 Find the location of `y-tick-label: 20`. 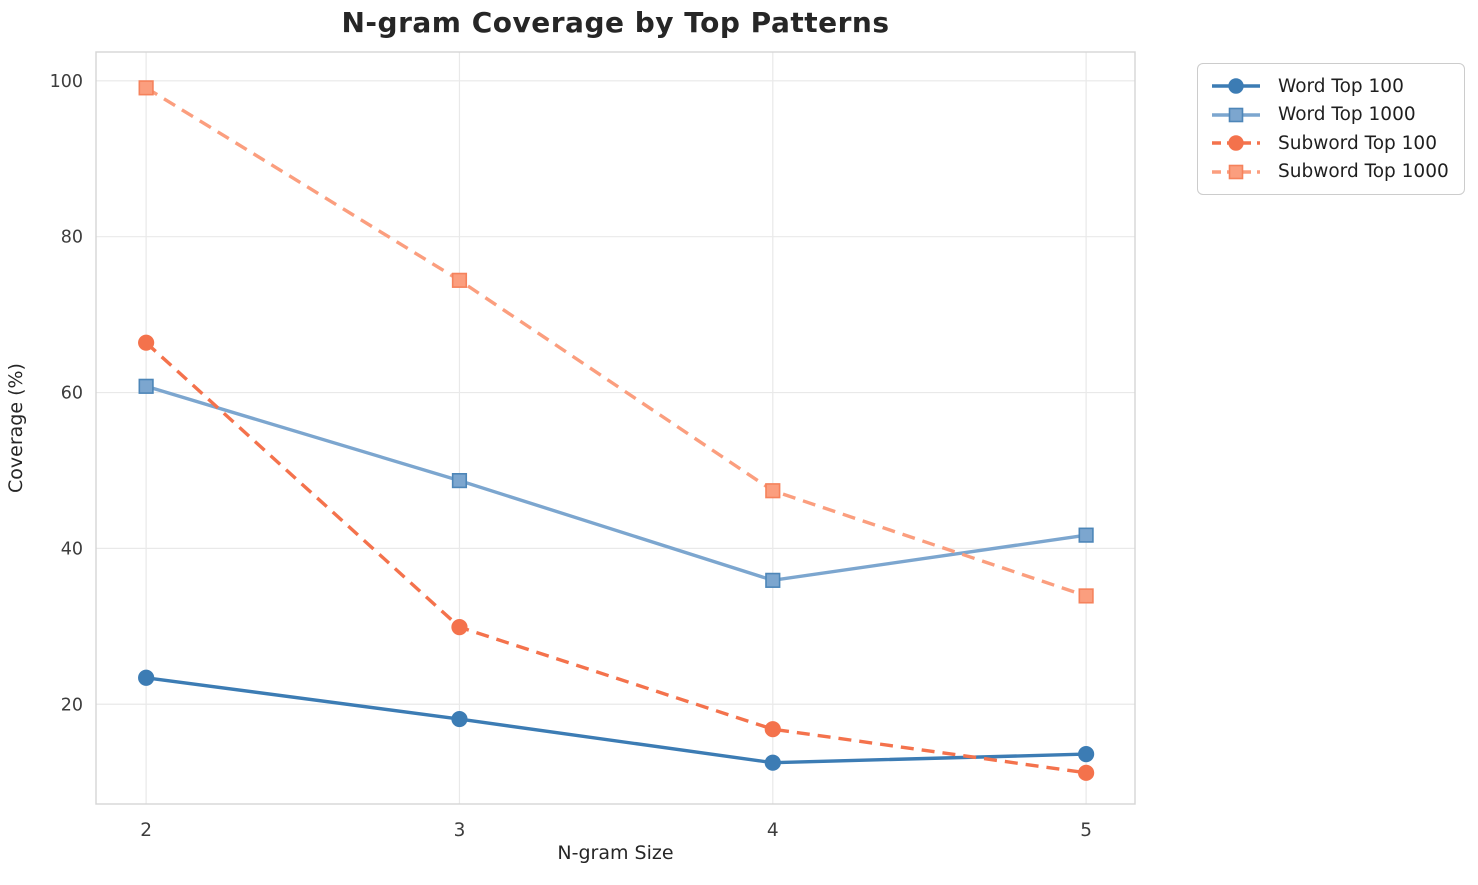

y-tick-label: 20 is located at coordinates (72, 705).